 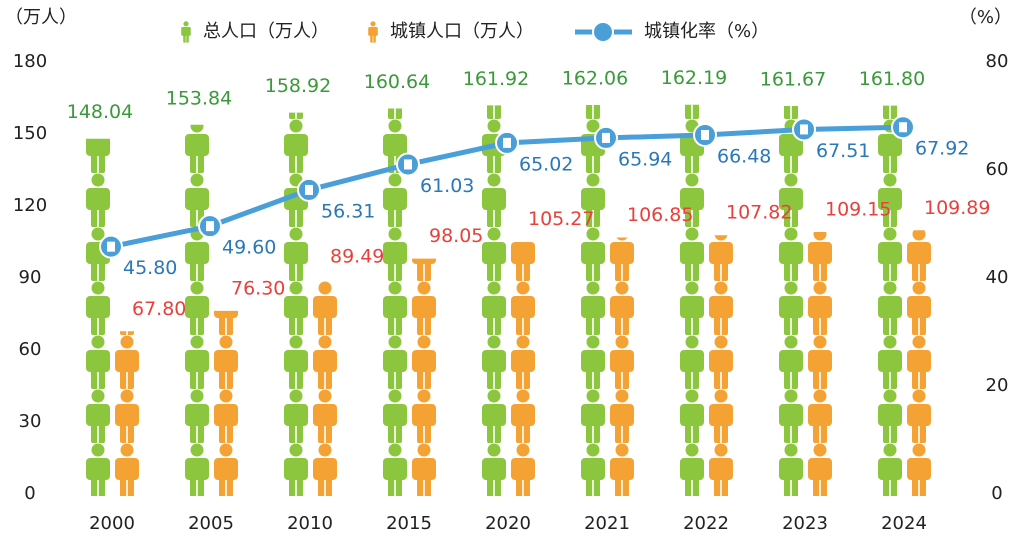 What do you see at coordinates (997, 61) in the screenshot?
I see `y2-tick-label: 80` at bounding box center [997, 61].